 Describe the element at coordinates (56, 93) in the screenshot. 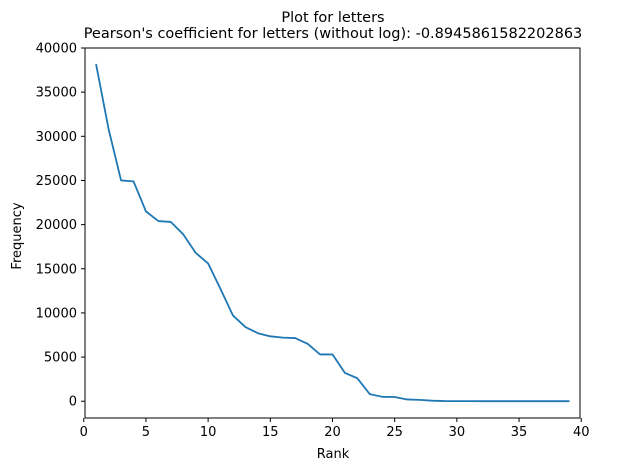

I see `y-tick-label: 35000` at that location.